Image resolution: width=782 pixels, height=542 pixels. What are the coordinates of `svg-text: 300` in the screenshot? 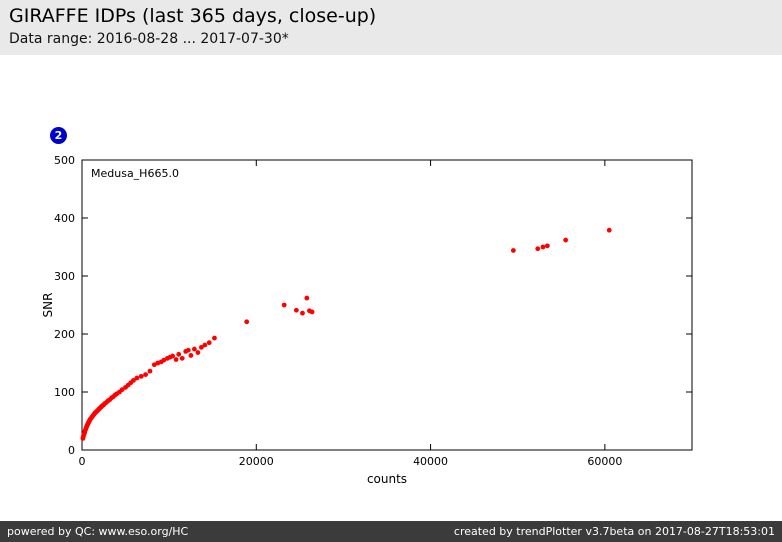 It's located at (64, 276).